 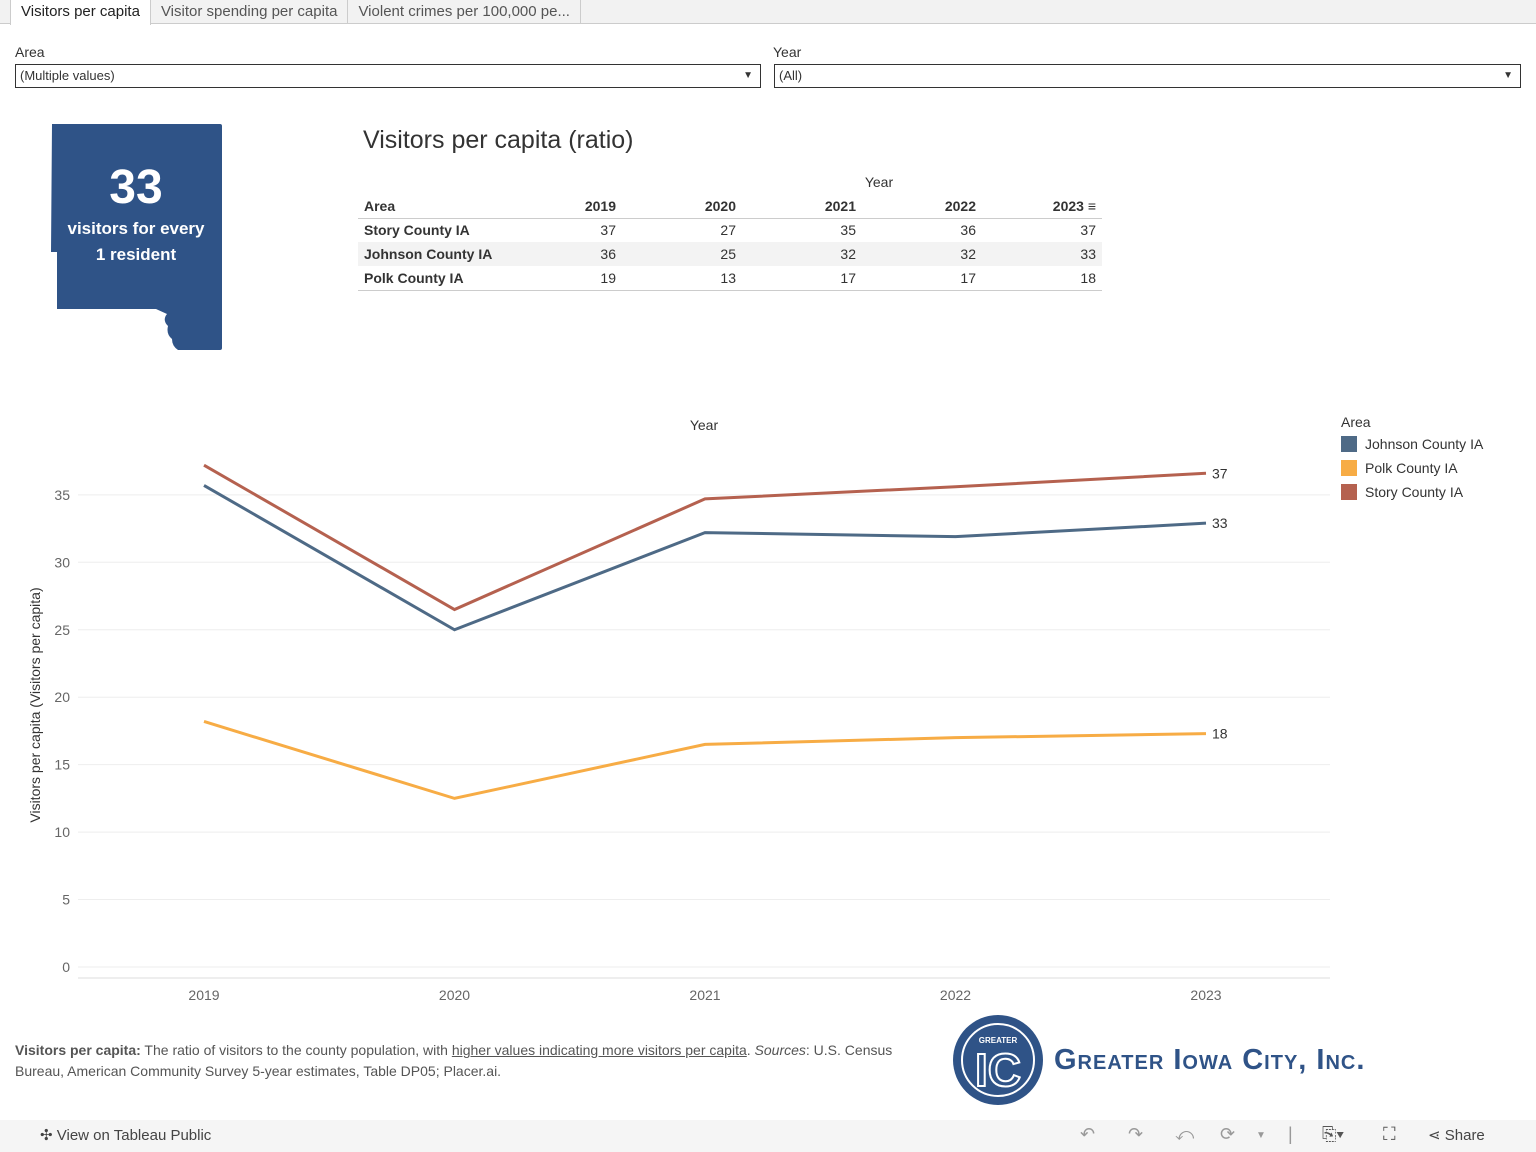 I want to click on legend-item: Polk County IA, so click(x=1412, y=468).